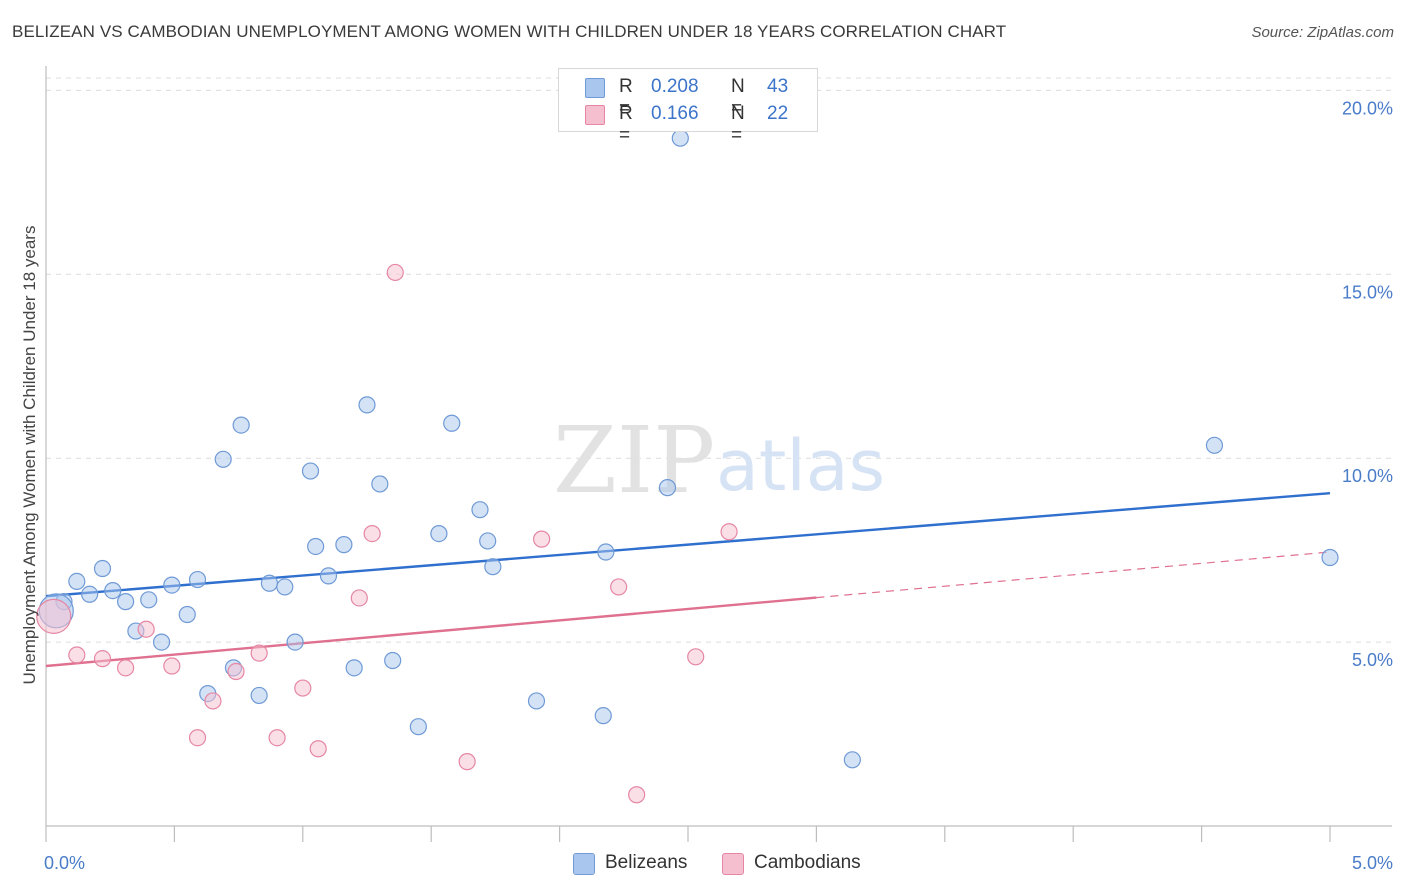 The height and width of the screenshot is (892, 1406). What do you see at coordinates (1367, 384) in the screenshot?
I see `y-tick-labels: 5.0% 10.0% 15.0% 20.0%` at bounding box center [1367, 384].